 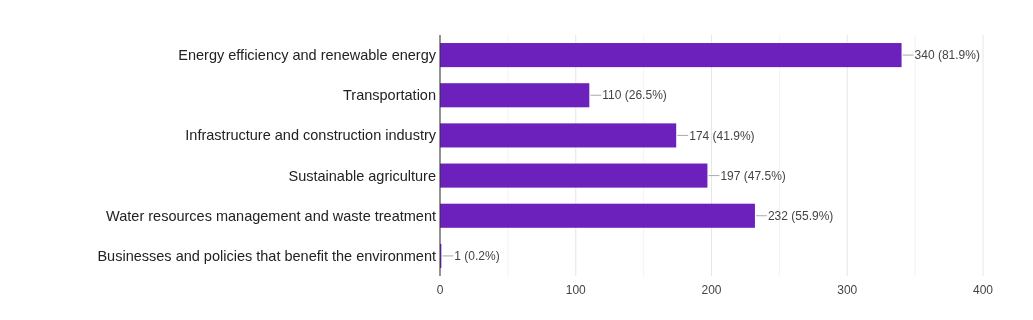 What do you see at coordinates (711, 290) in the screenshot?
I see `x-tick-label: 200` at bounding box center [711, 290].